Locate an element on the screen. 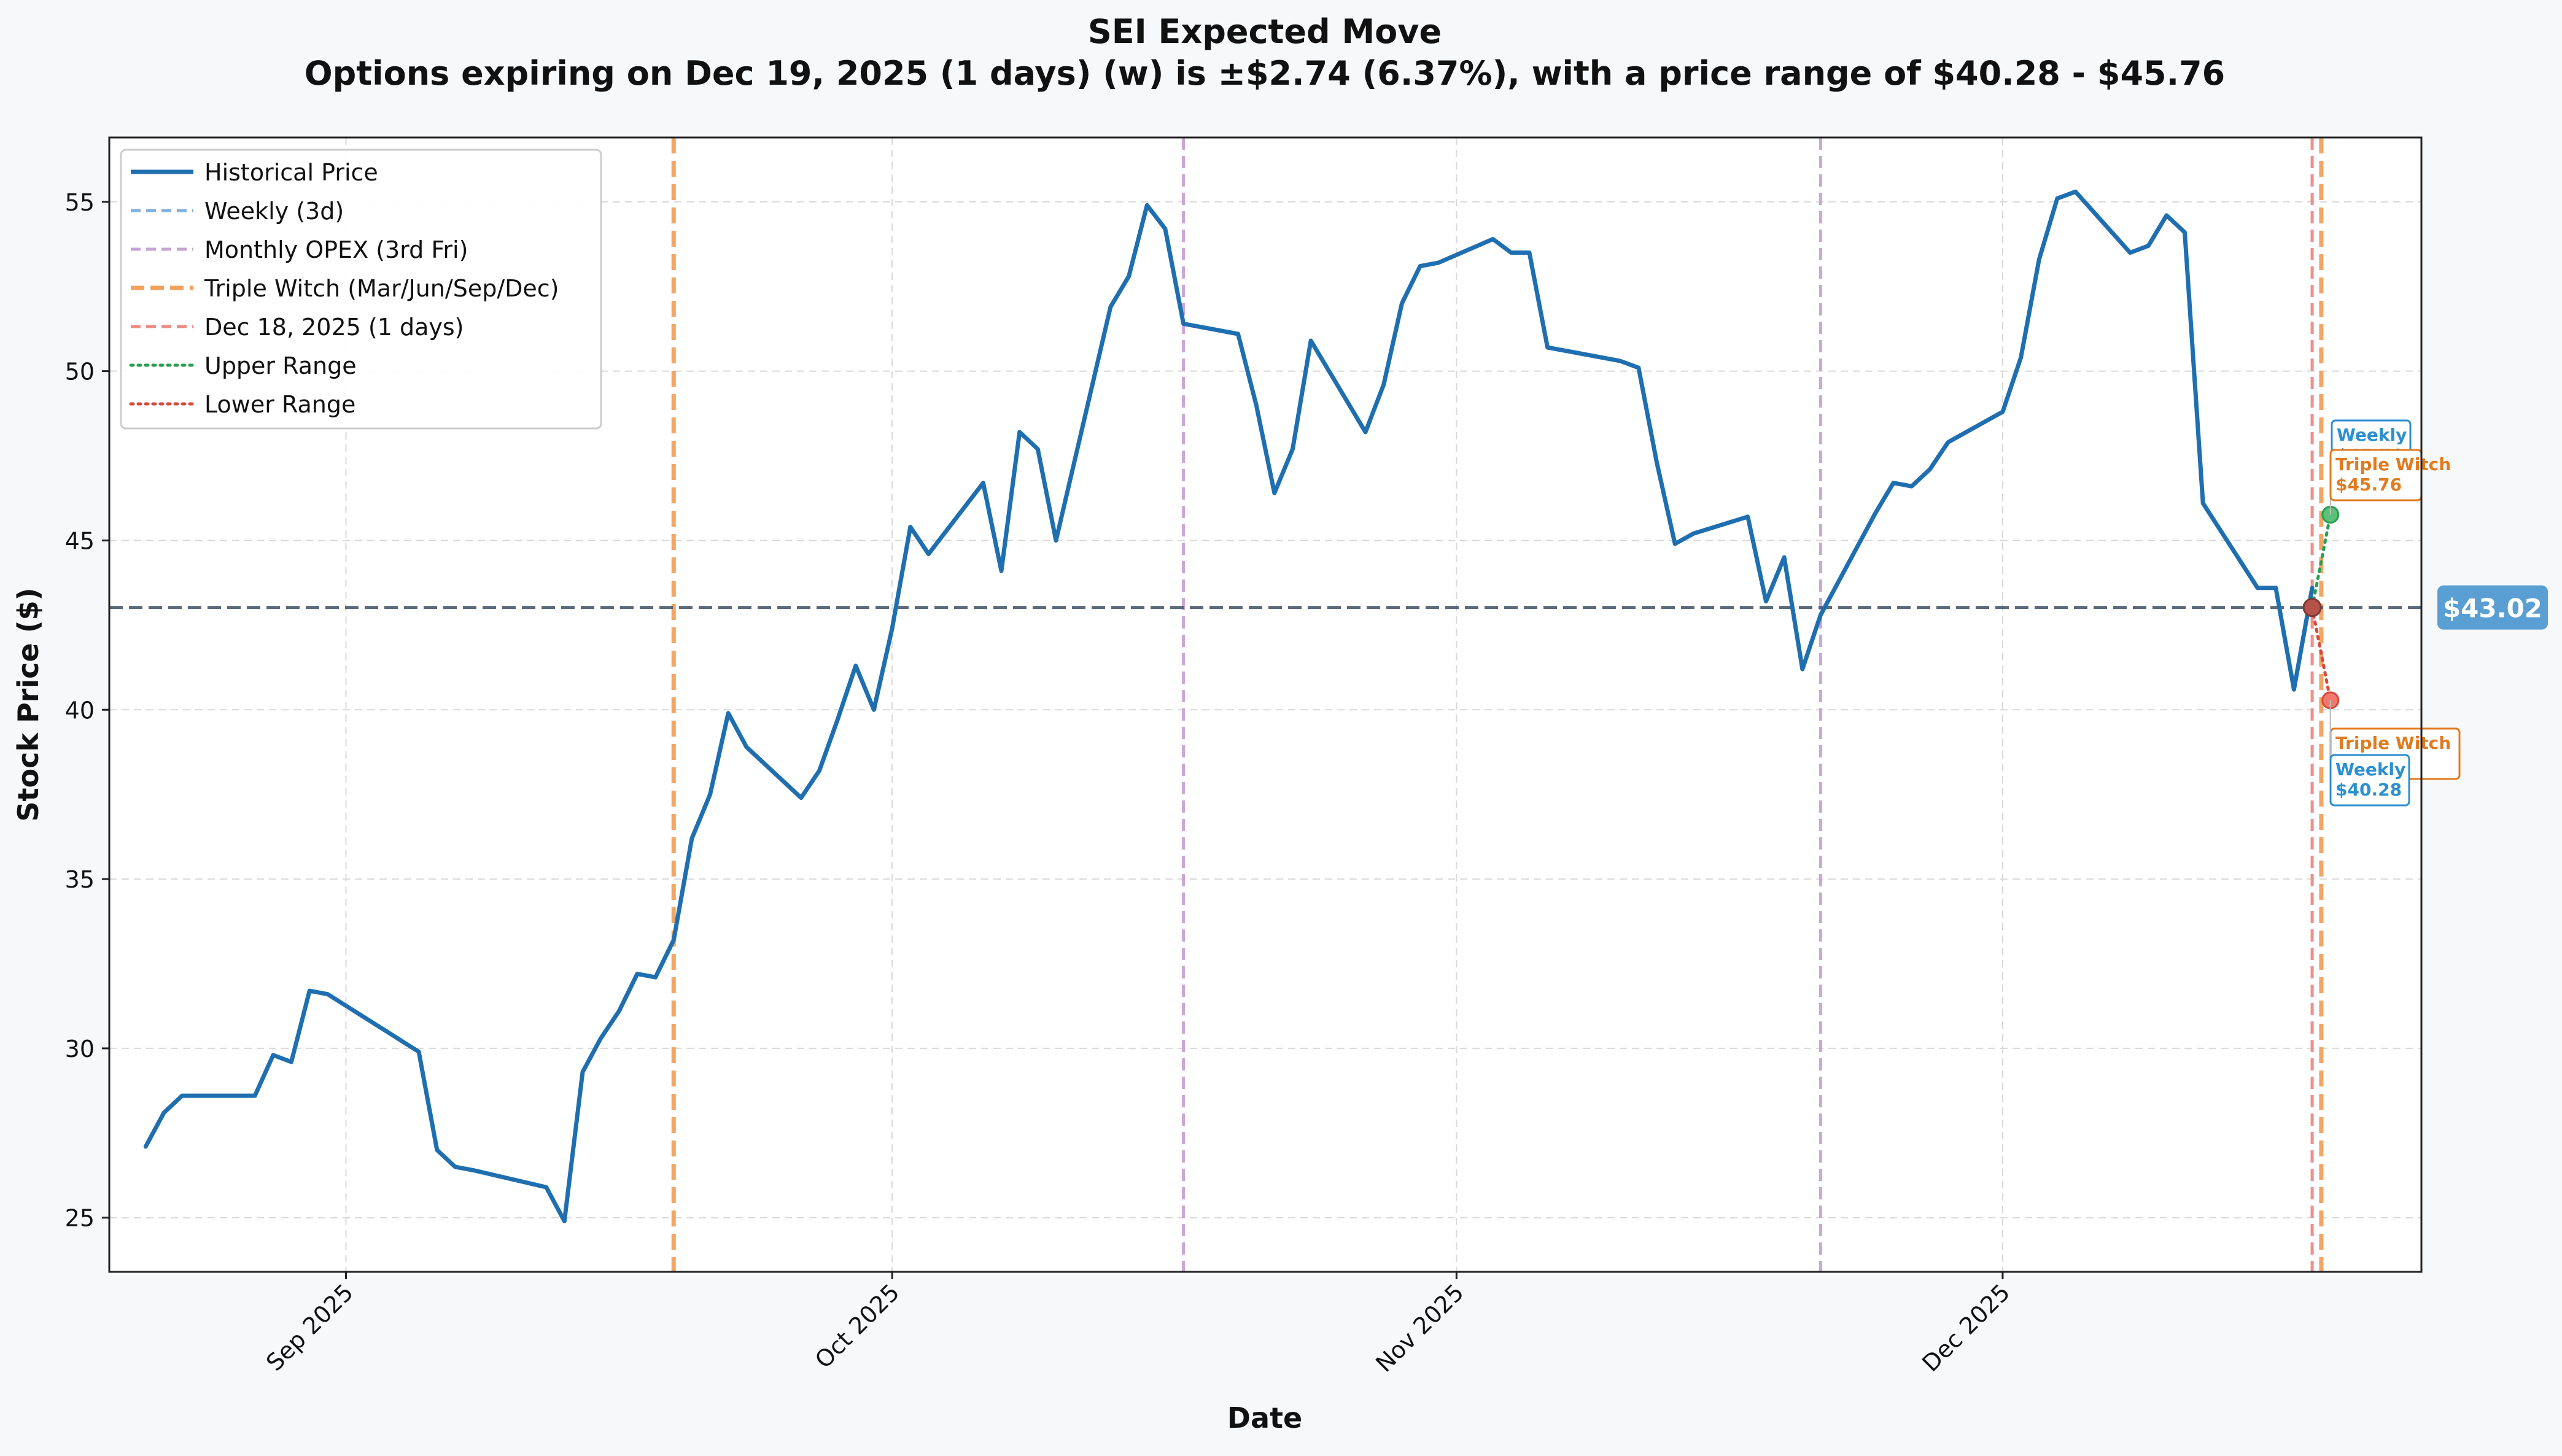  legend-label: Lower Range is located at coordinates (279, 404).